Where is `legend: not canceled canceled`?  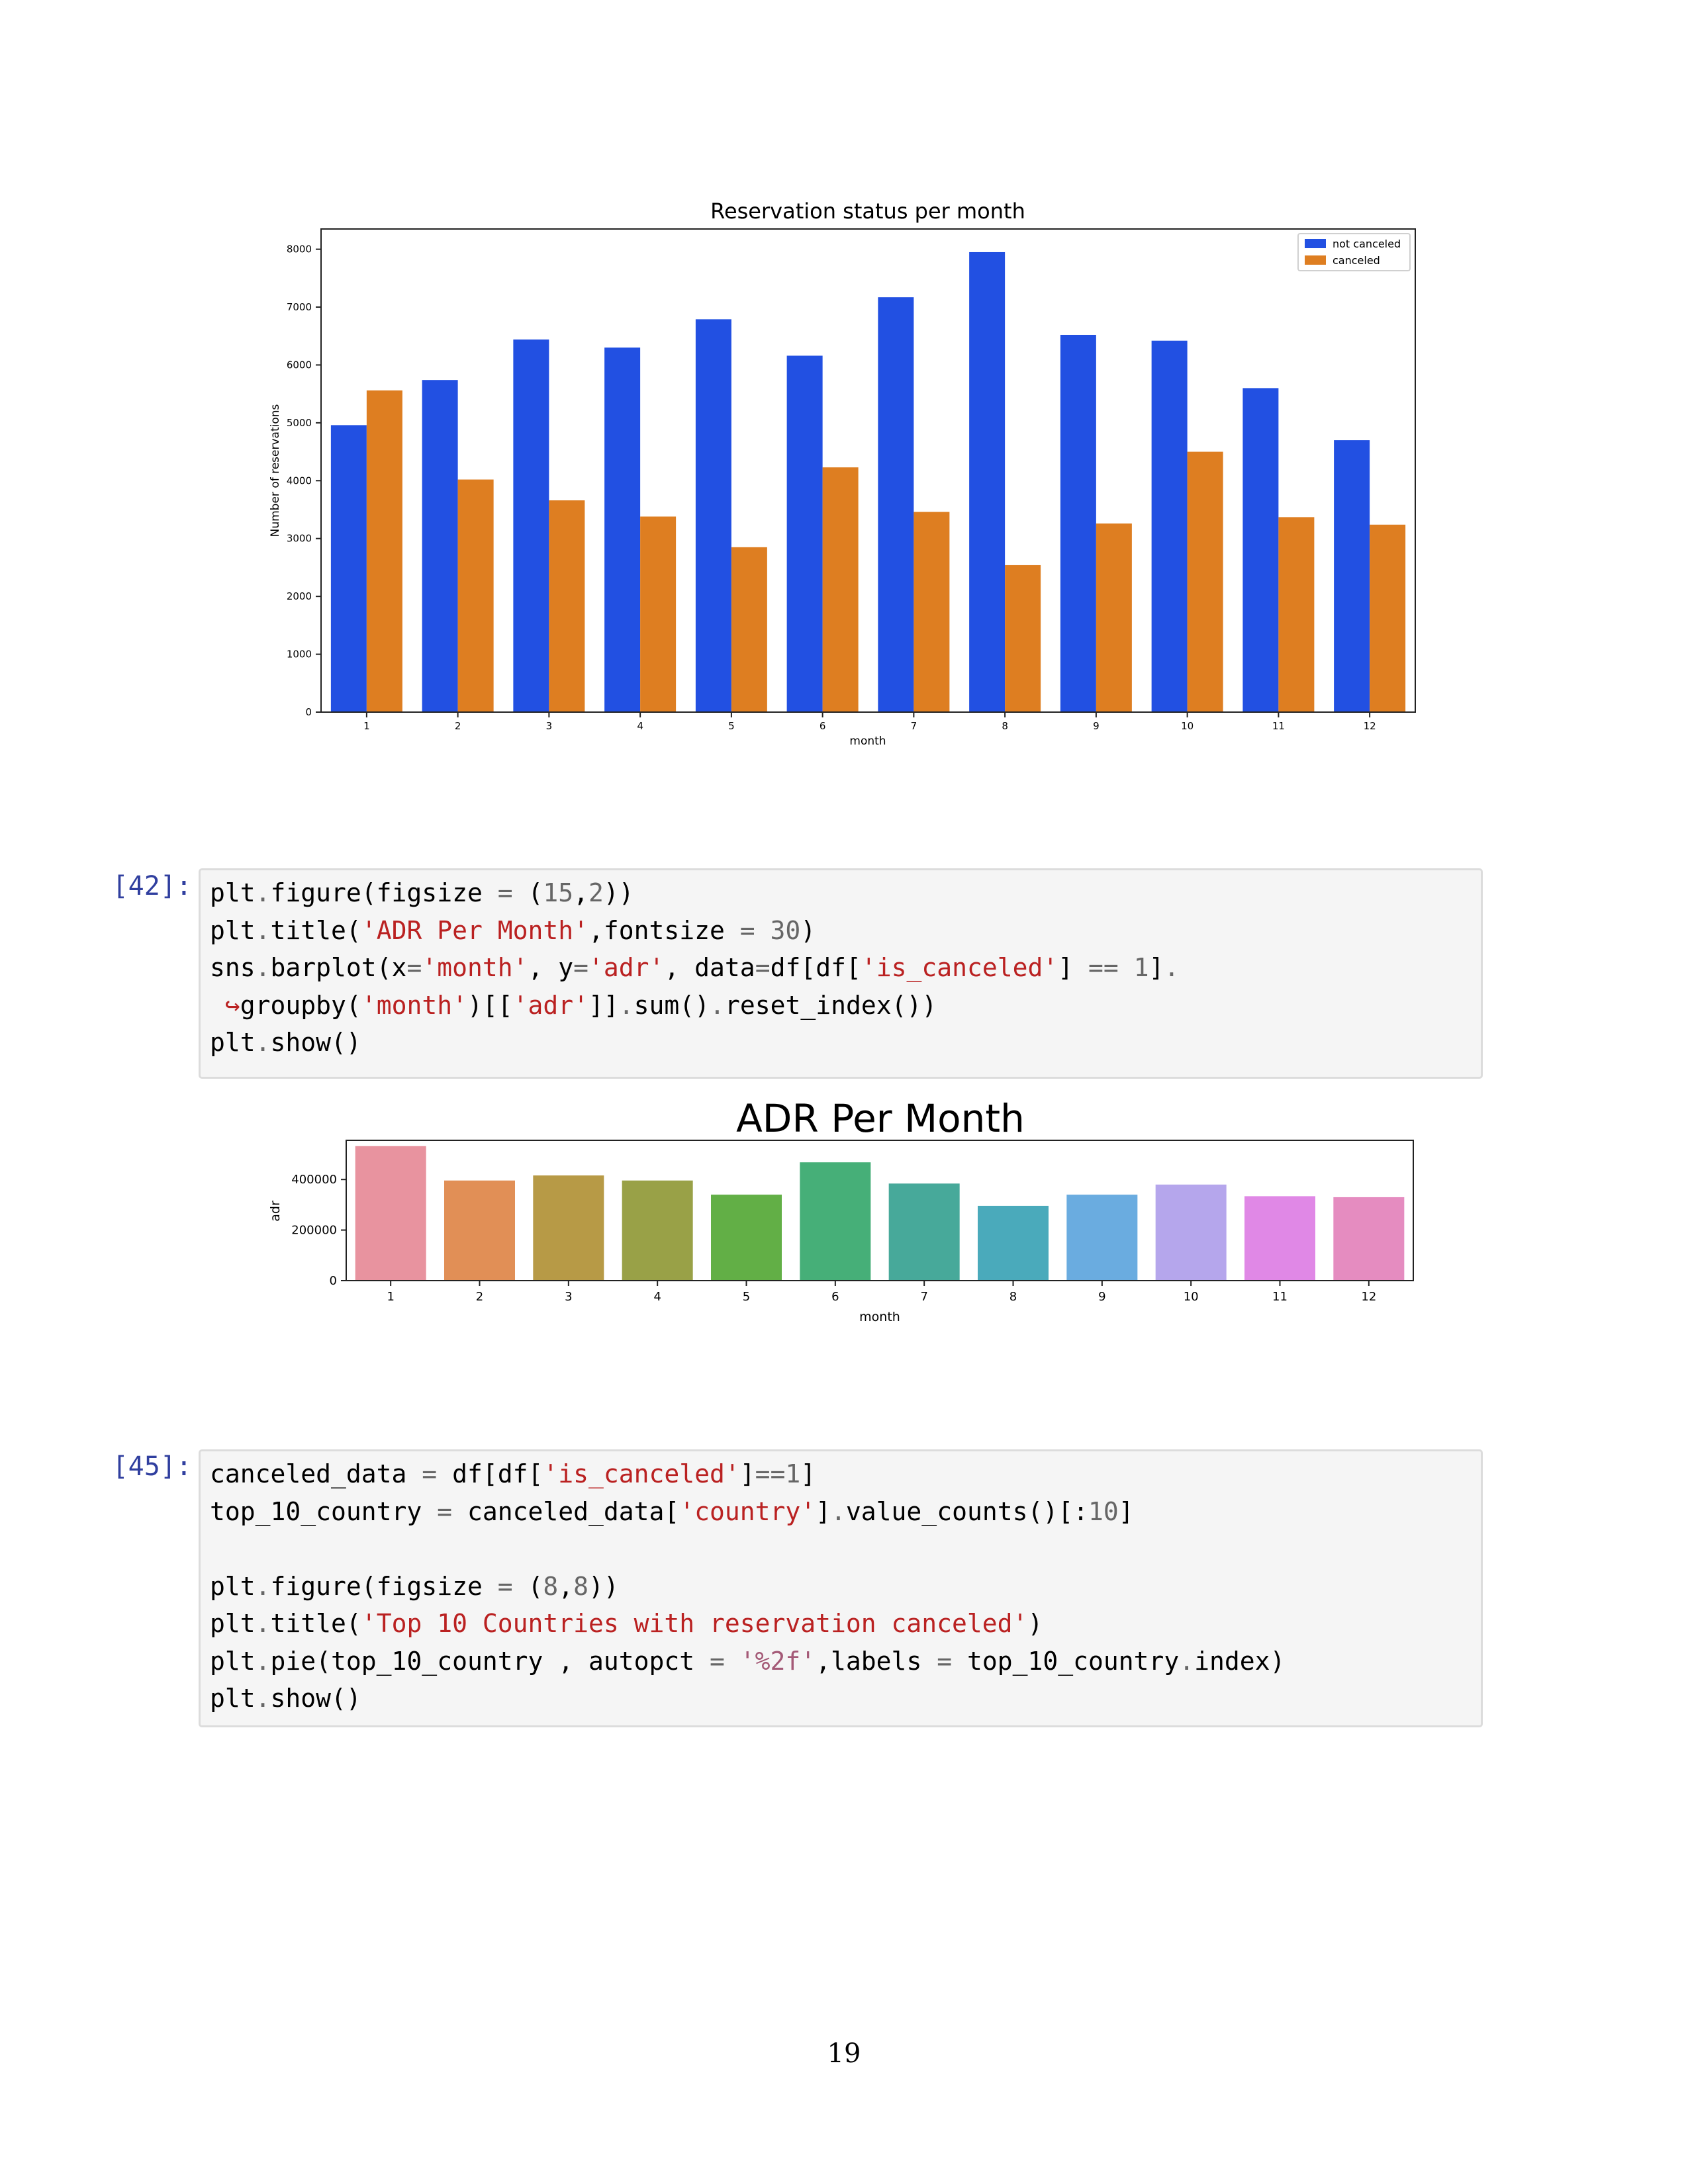
legend: not canceled canceled is located at coordinates (1354, 252).